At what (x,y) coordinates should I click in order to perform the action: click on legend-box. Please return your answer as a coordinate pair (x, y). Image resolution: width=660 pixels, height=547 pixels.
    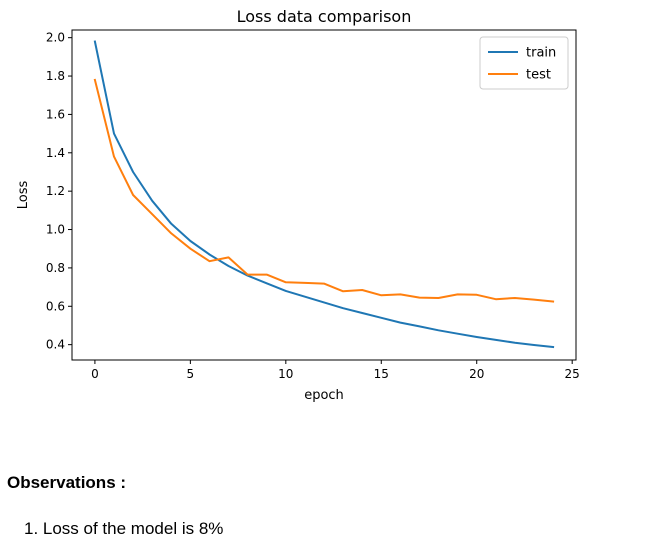
    Looking at the image, I should click on (524, 63).